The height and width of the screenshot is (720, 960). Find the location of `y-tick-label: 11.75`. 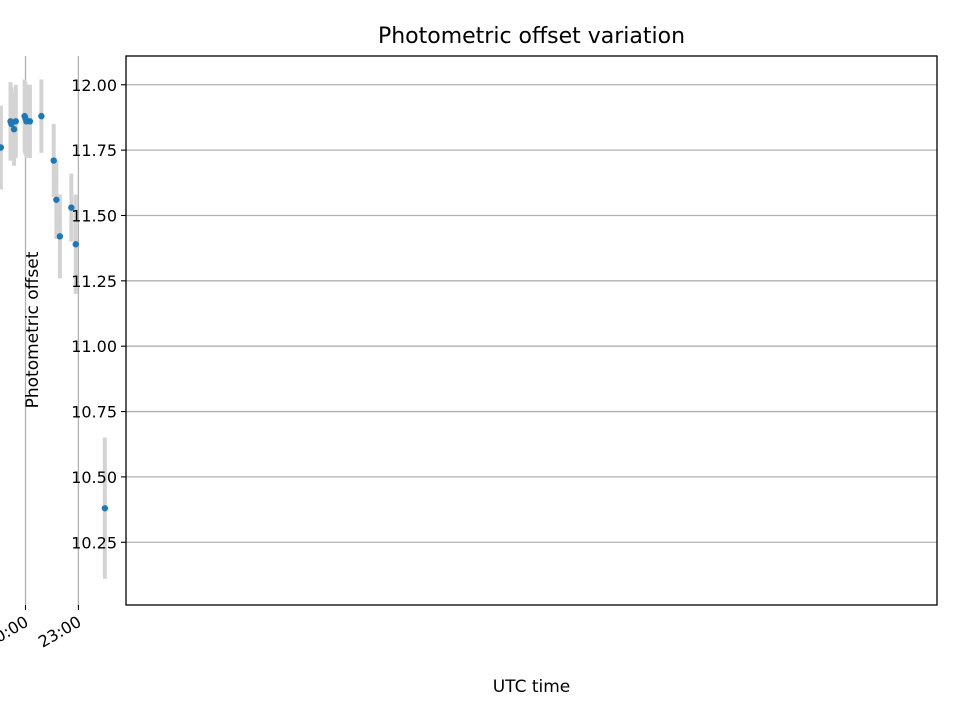

y-tick-label: 11.75 is located at coordinates (94, 150).